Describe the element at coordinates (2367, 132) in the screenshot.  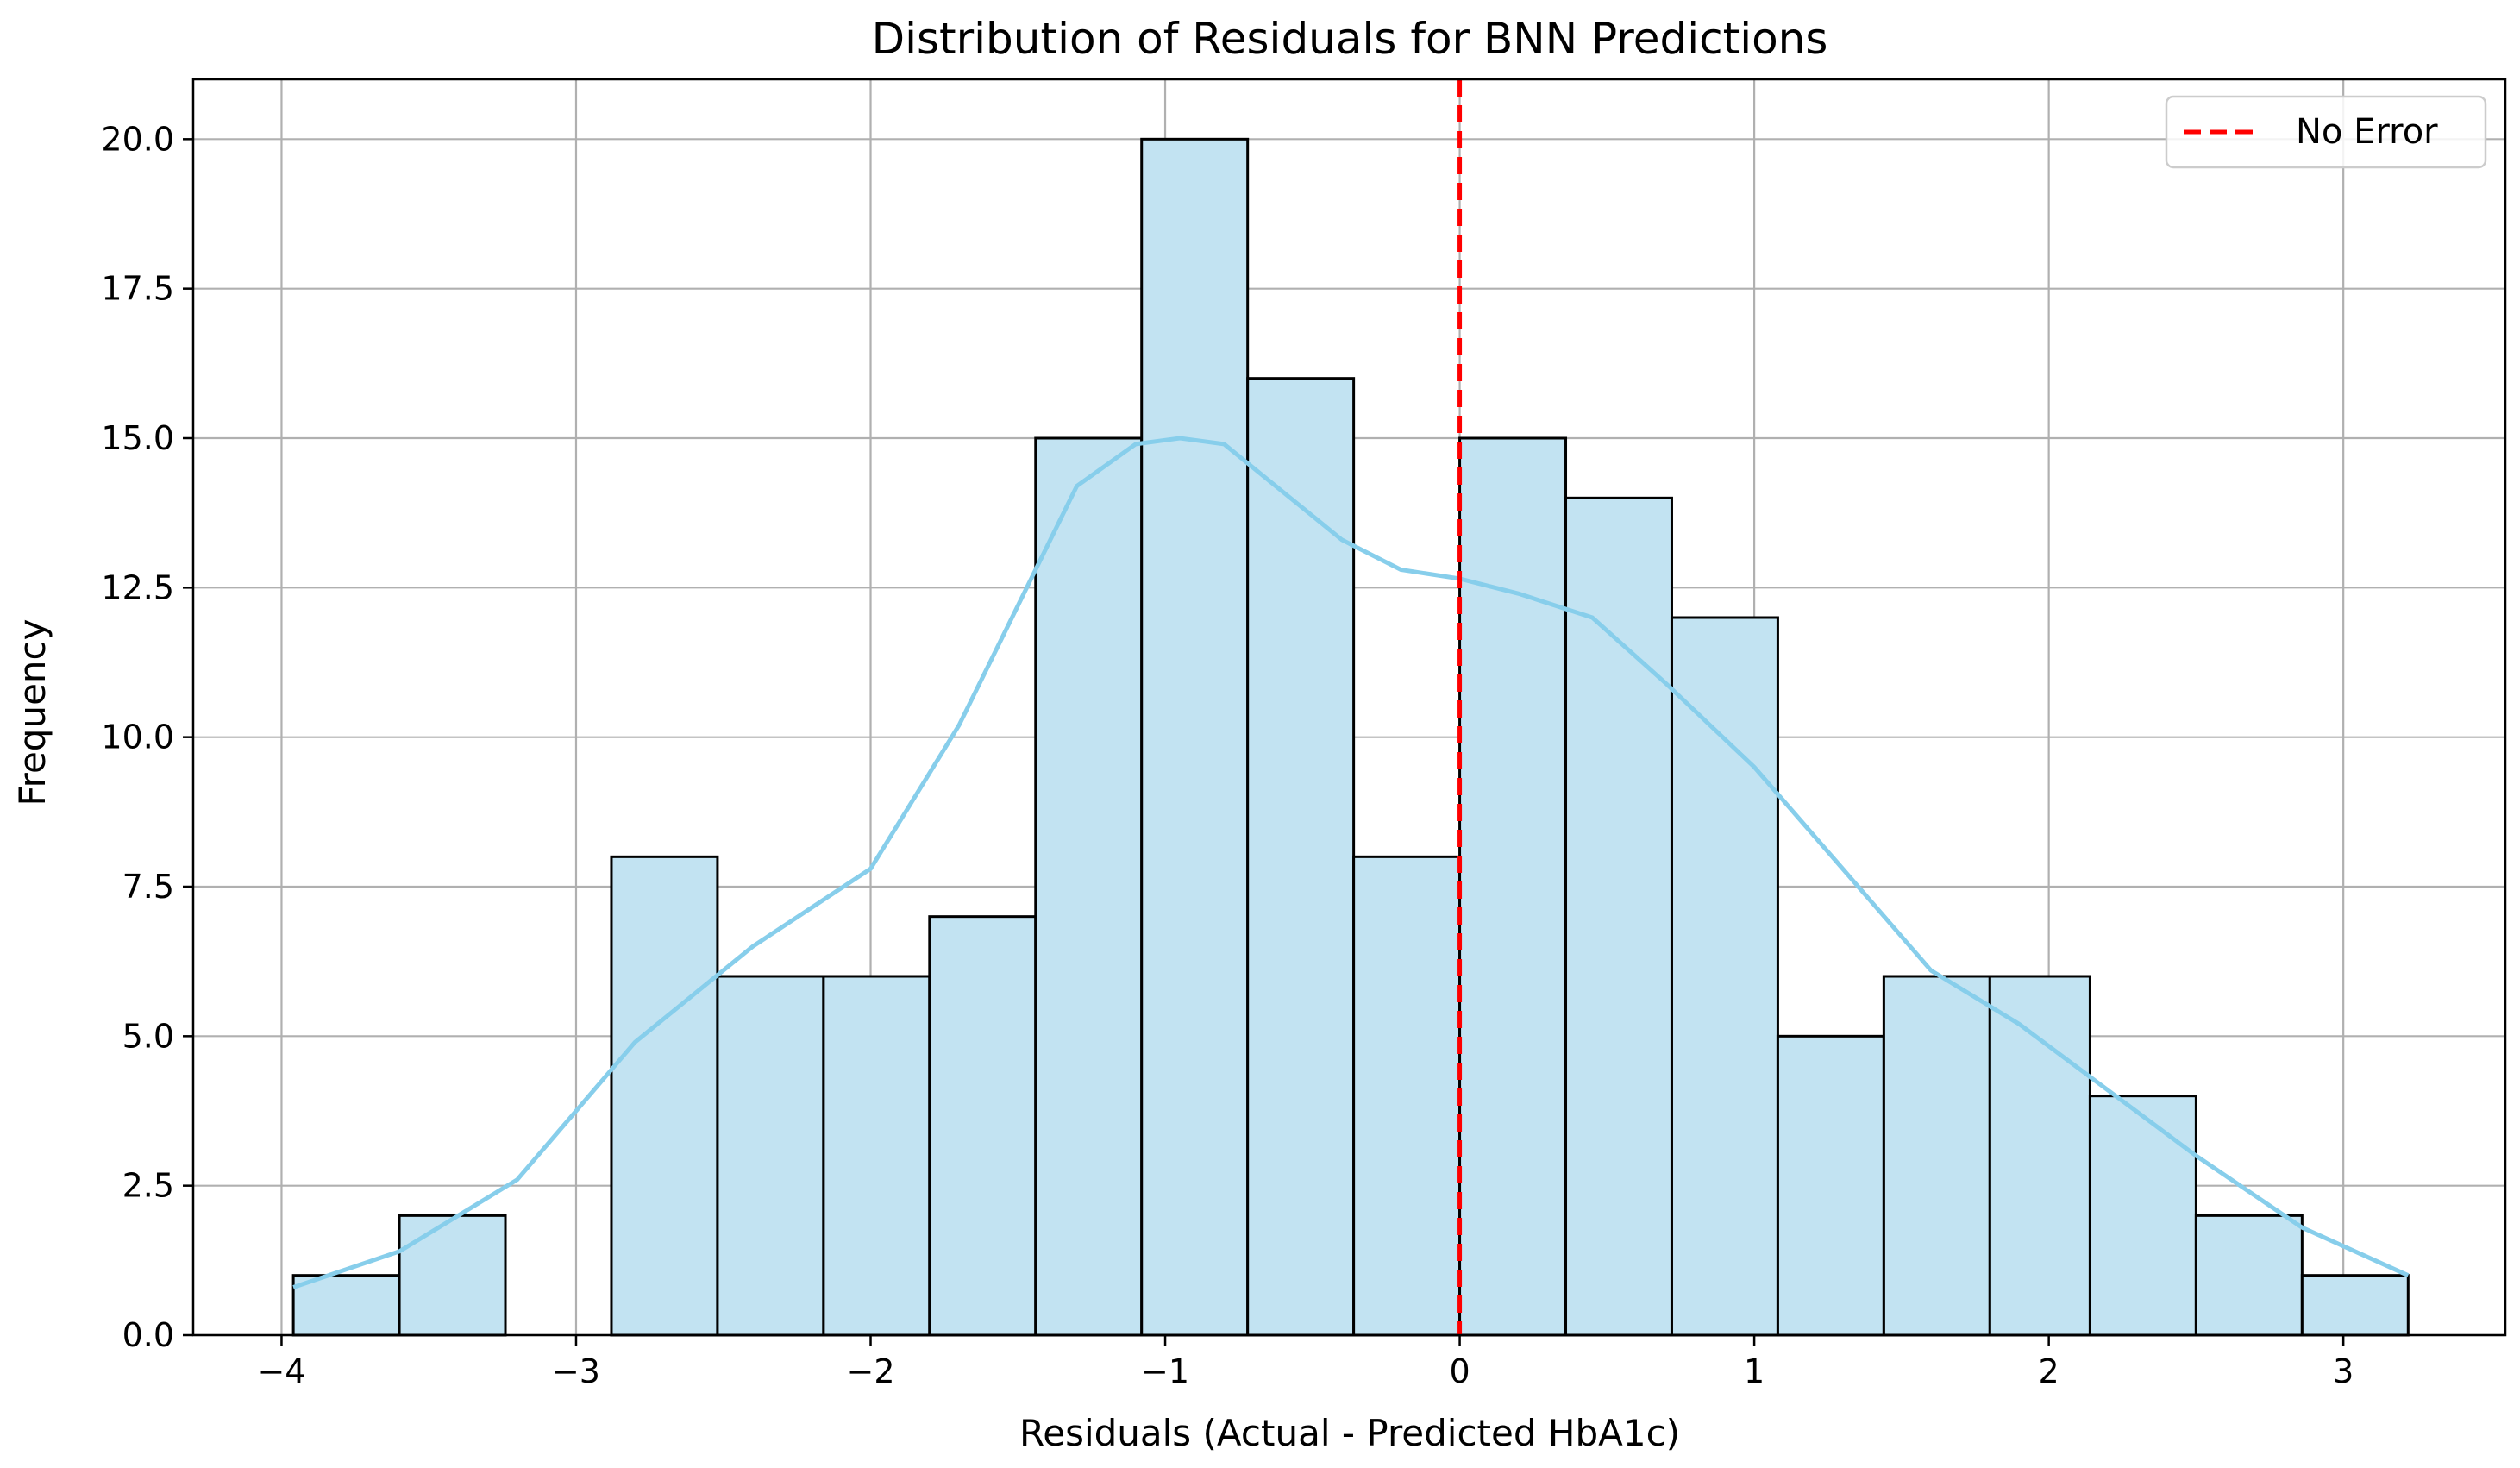
I see `legend-no-error-label: No Error` at that location.